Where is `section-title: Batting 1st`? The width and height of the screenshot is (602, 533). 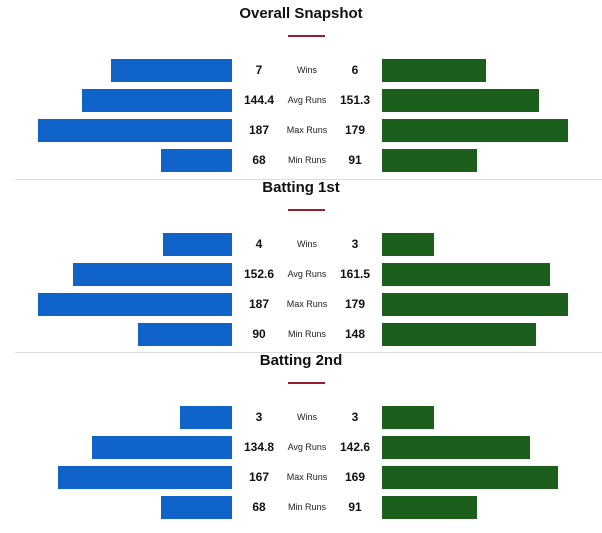
section-title: Batting 1st is located at coordinates (301, 187).